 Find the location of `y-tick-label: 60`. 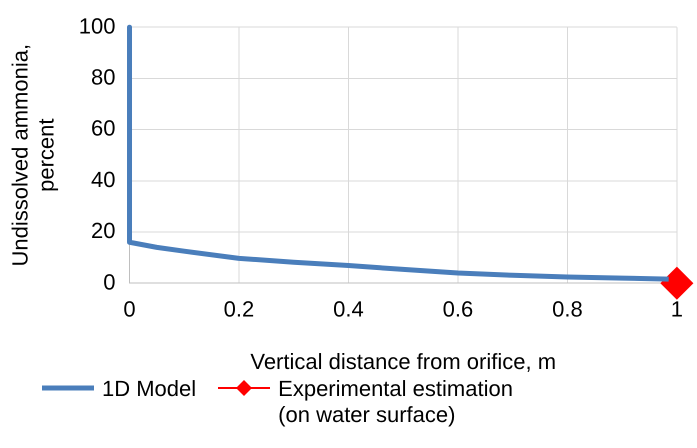

y-tick-label: 60 is located at coordinates (103, 128).